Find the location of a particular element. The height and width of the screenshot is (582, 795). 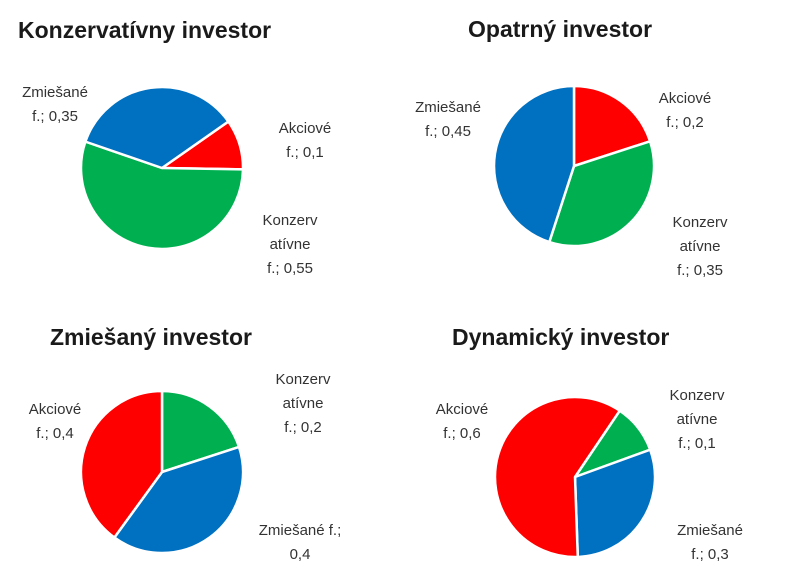

slice-label: Zmiešané f.; 0,3 is located at coordinates (710, 542).